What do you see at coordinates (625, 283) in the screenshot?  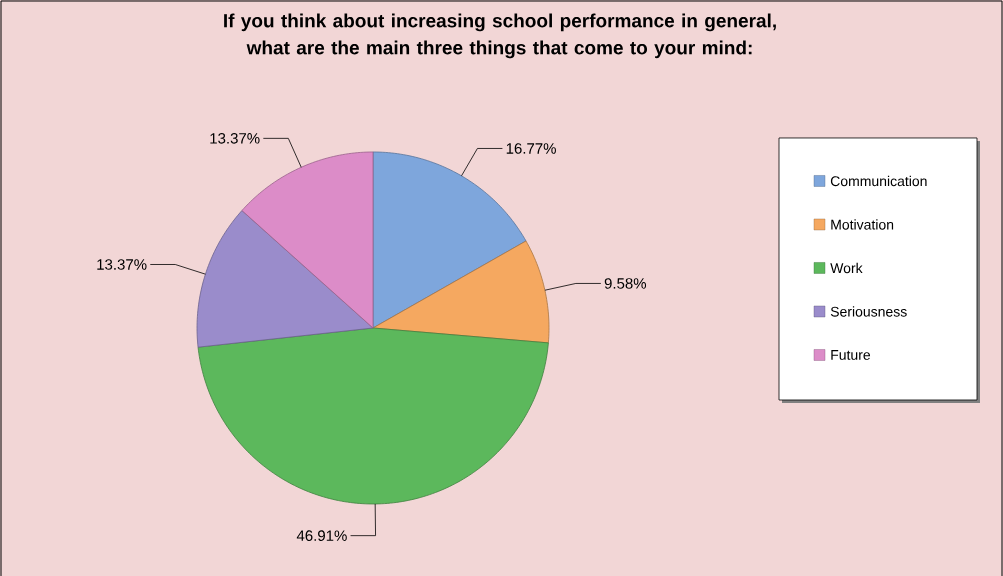 I see `data-label: 9.58%` at bounding box center [625, 283].